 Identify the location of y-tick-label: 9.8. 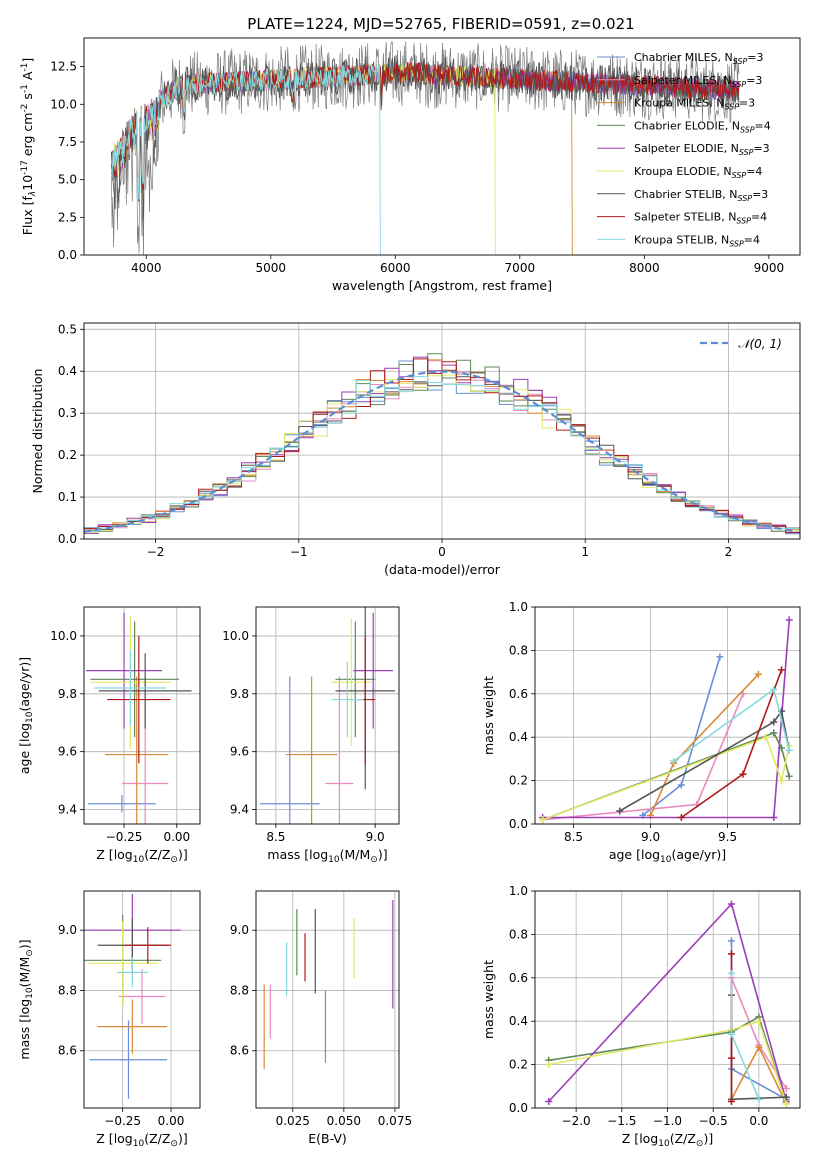
(239, 694).